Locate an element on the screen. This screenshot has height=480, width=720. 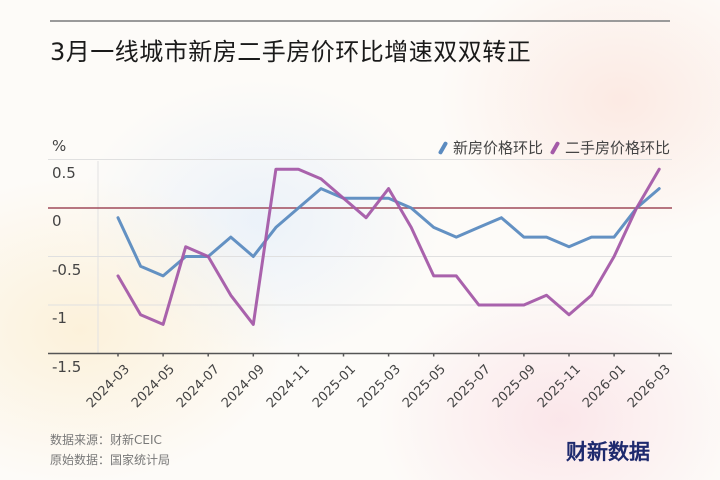
top-rule is located at coordinates (360, 21).